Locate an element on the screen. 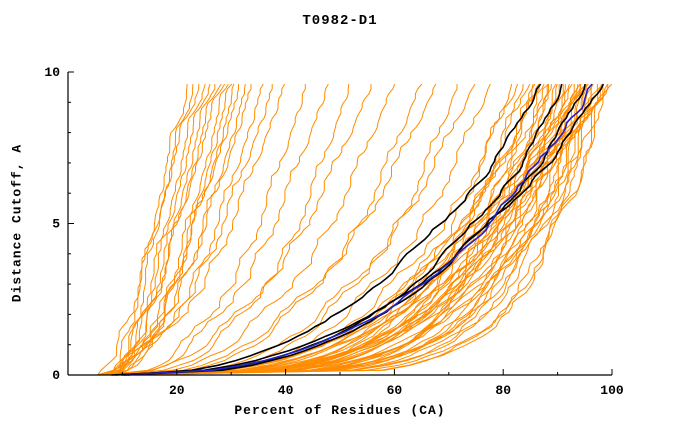 The height and width of the screenshot is (440, 680). y-tick-label: 0 is located at coordinates (56, 375).